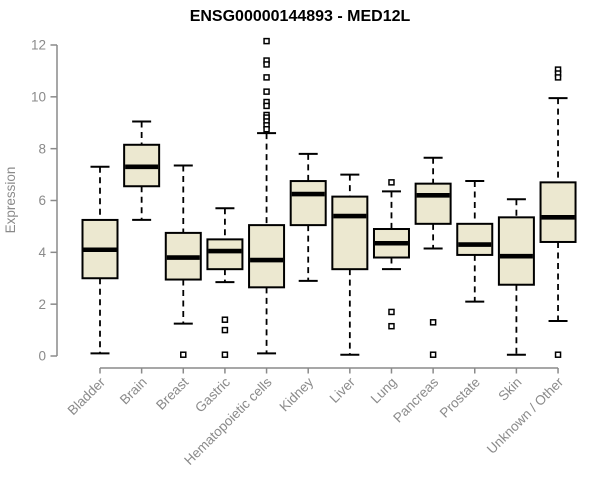 The width and height of the screenshot is (600, 500). I want to click on iqr-box-skin, so click(516, 251).